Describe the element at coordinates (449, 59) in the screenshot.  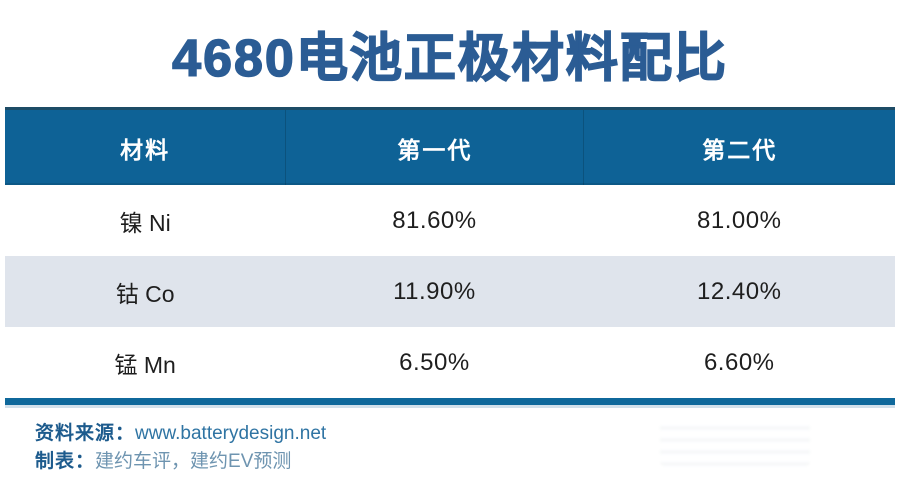
I see `page-title: 4680电池正极材料配比` at that location.